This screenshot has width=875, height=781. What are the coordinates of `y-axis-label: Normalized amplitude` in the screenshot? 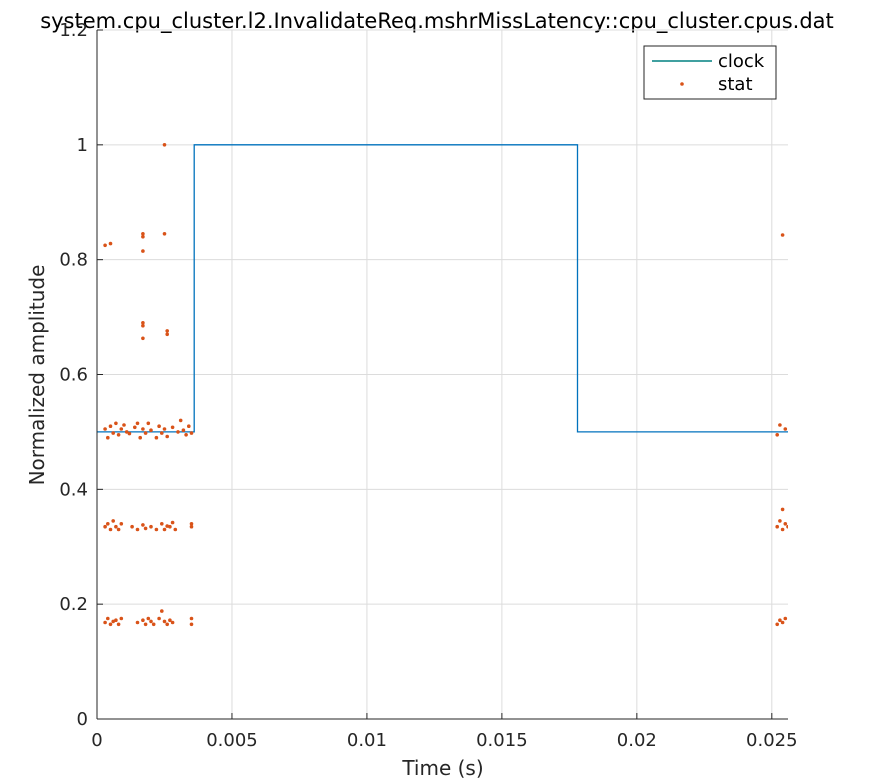 It's located at (37, 375).